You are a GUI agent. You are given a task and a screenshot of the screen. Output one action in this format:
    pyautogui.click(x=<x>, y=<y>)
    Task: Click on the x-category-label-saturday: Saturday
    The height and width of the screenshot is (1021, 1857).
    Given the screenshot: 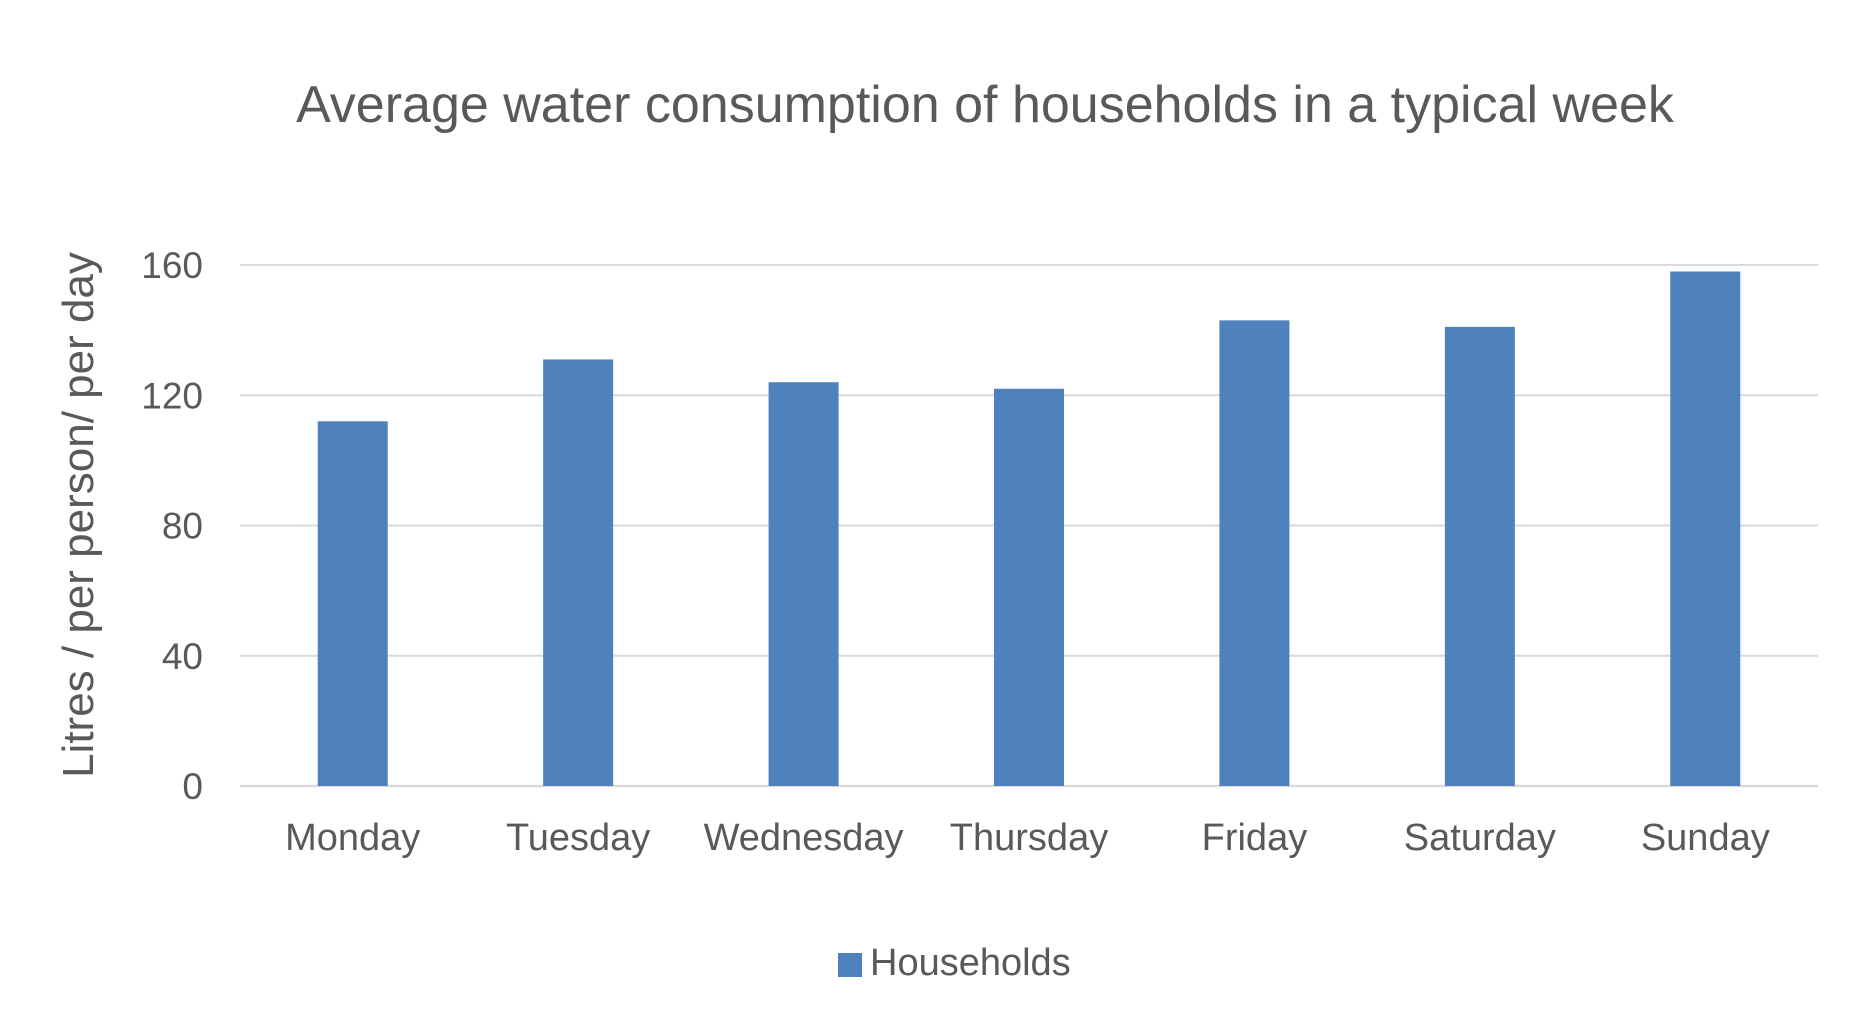 What is the action you would take?
    pyautogui.click(x=1480, y=838)
    